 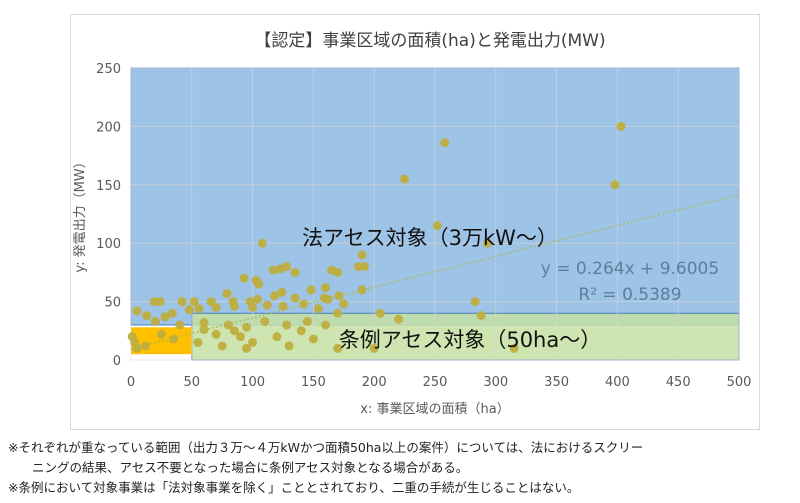 What do you see at coordinates (739, 382) in the screenshot?
I see `x-tick-label: 500` at bounding box center [739, 382].